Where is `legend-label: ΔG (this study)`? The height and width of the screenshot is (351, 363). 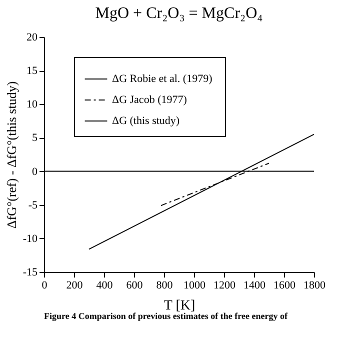 legend-label: ΔG (this study) is located at coordinates (146, 121).